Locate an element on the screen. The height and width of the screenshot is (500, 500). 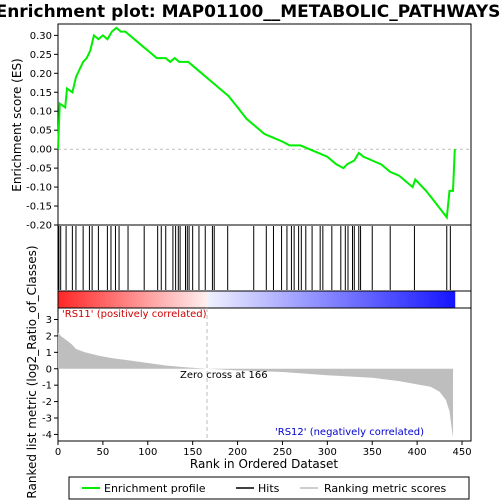
x-tick-label: 450 is located at coordinates (461, 452).